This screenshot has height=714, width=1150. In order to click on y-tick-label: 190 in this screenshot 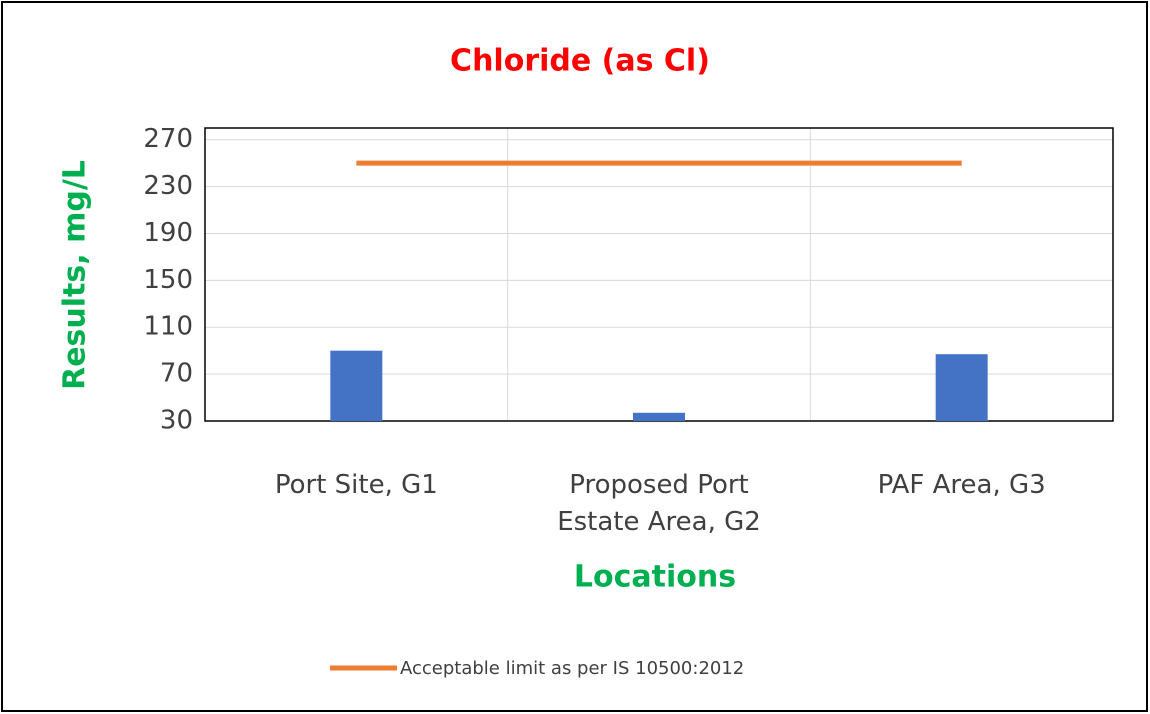, I will do `click(168, 233)`.